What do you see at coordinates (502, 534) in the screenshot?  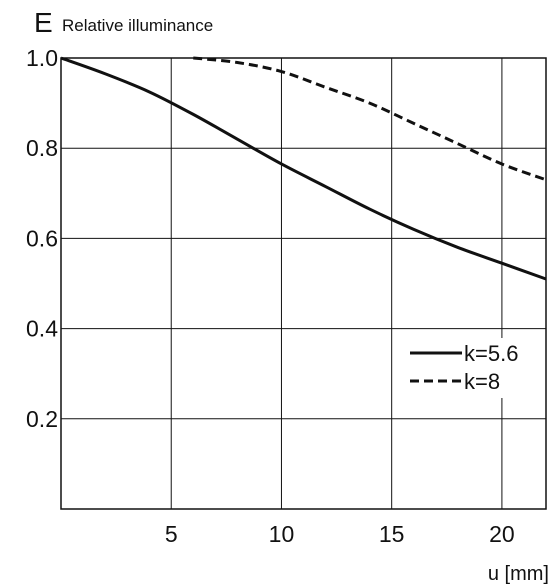 I see `x-tick-label: 20` at bounding box center [502, 534].